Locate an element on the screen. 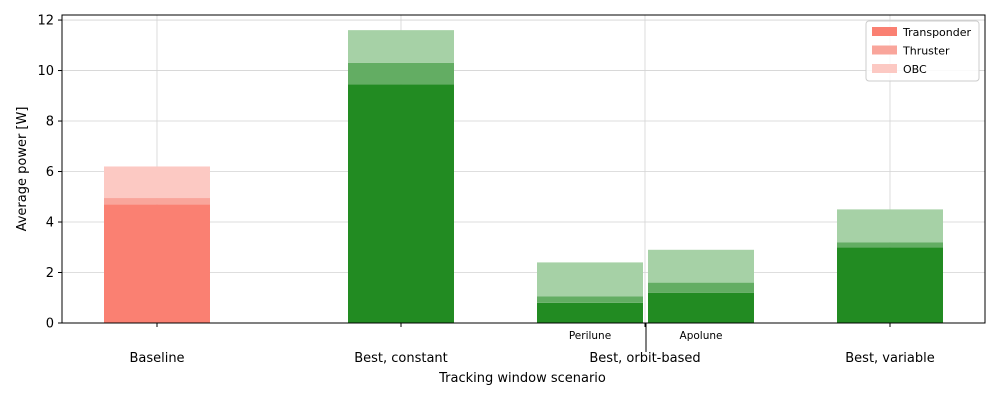 This screenshot has height=404, width=1000. x-sublabel: Perilune is located at coordinates (590, 336).